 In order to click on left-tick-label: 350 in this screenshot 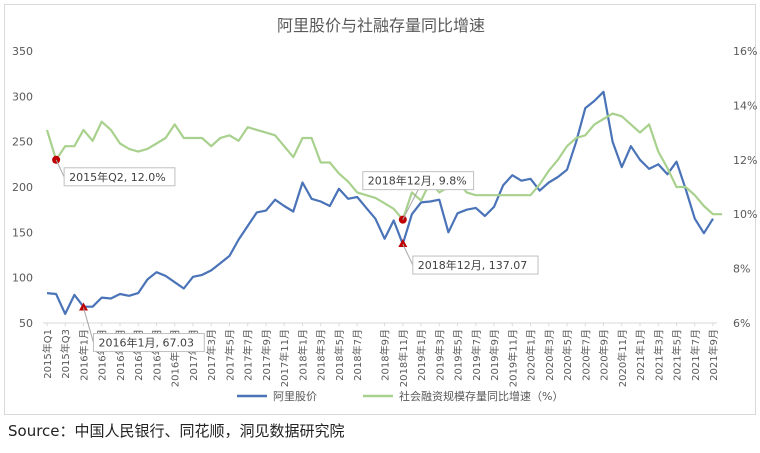, I will do `click(22, 51)`.